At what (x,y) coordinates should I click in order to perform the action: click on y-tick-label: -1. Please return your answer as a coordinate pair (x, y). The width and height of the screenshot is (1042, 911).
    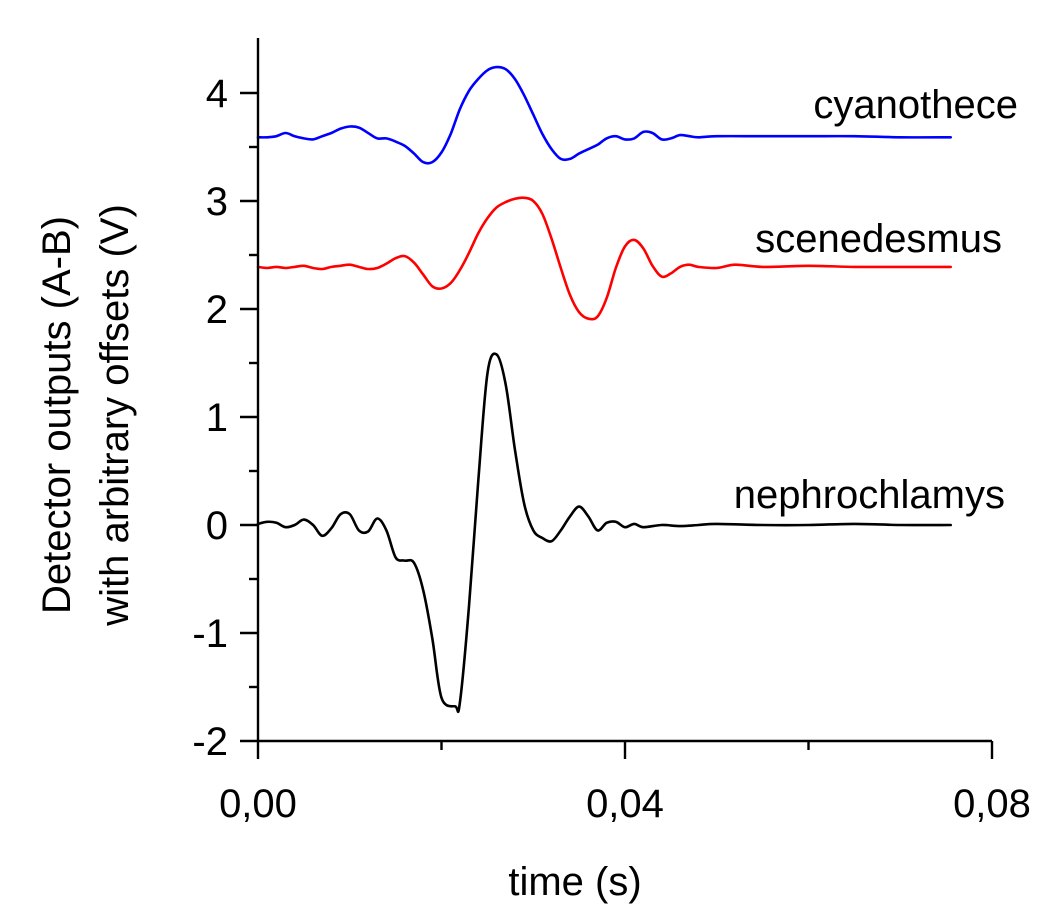
    Looking at the image, I should click on (210, 634).